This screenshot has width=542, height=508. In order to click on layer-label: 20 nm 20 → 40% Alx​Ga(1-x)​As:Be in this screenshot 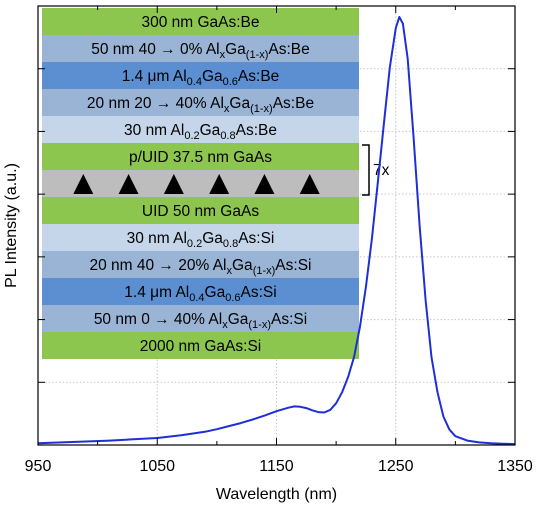, I will do `click(200, 105)`.